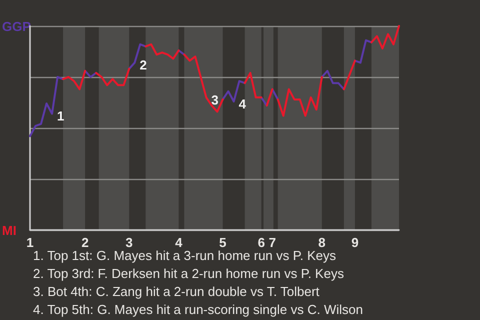  I want to click on annotation: 4, so click(242, 104).